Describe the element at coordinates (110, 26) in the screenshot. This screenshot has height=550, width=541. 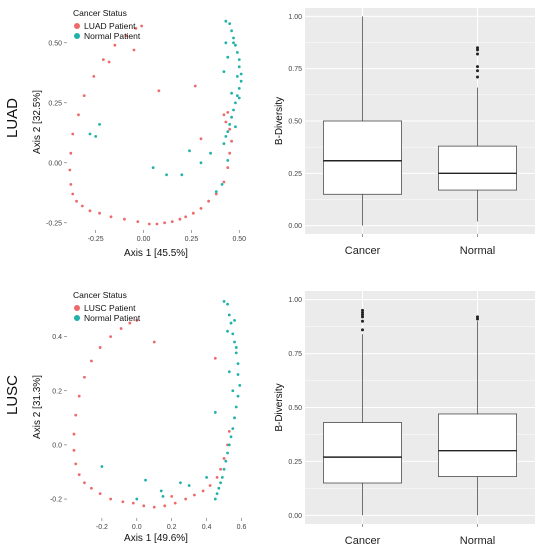
I see `legend-entry: LUAD Patient` at that location.